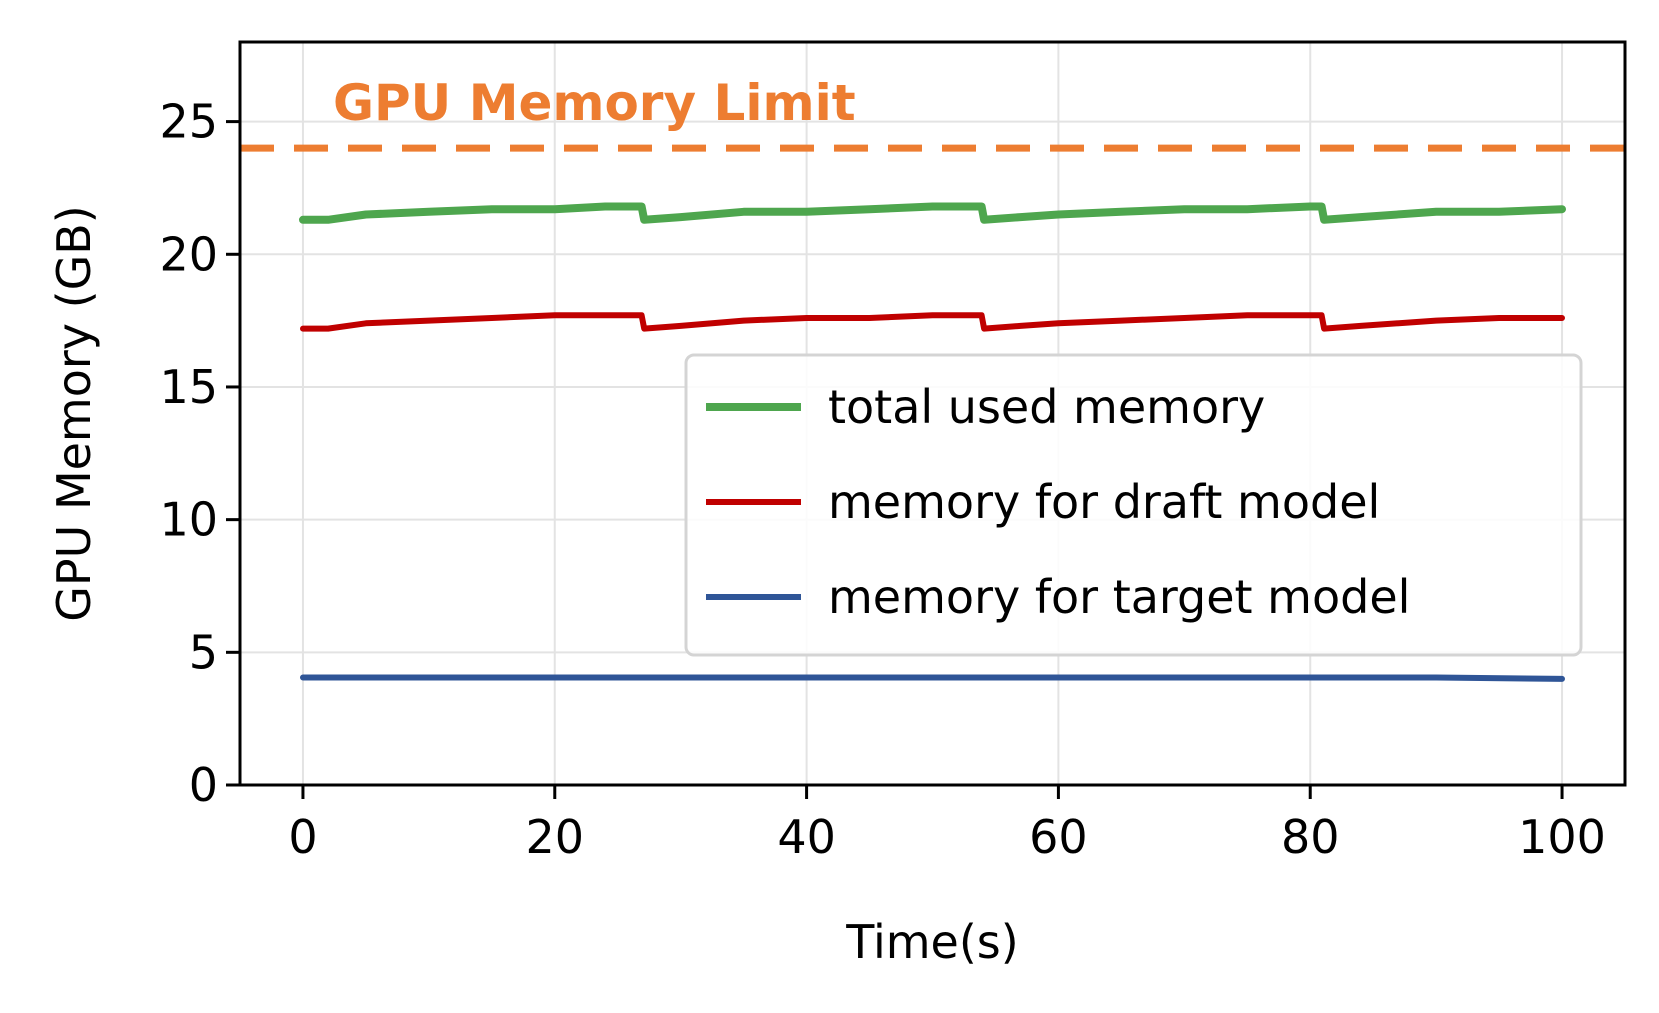 Image resolution: width=1659 pixels, height=1013 pixels. Describe the element at coordinates (1046, 407) in the screenshot. I see `legend-label: total used memory` at that location.